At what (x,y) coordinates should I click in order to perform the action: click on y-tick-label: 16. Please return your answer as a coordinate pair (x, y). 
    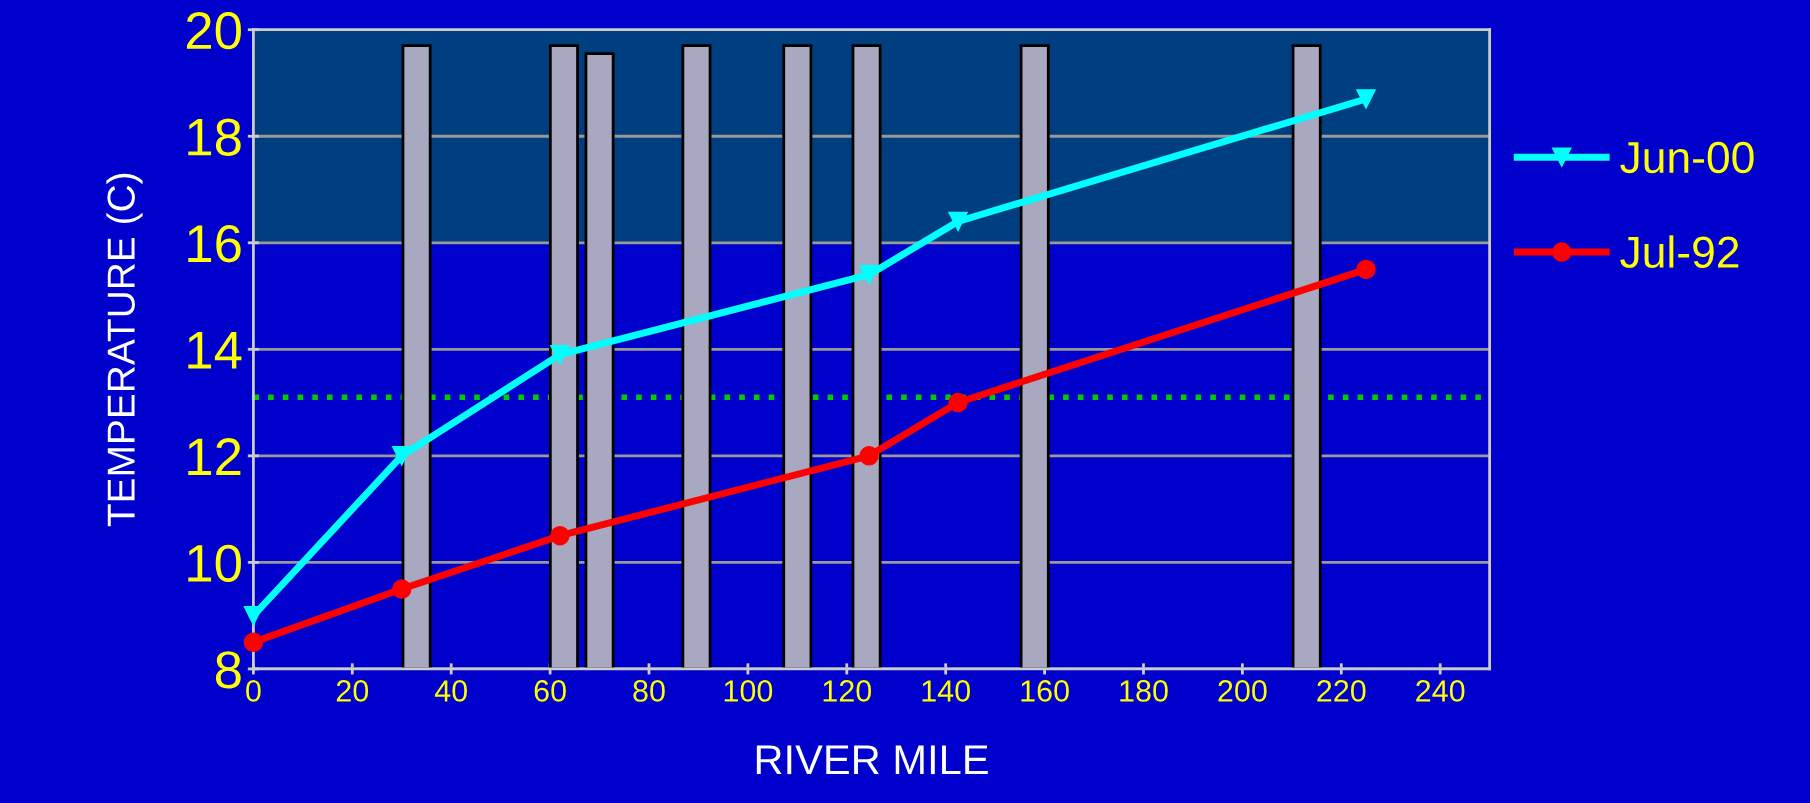
    Looking at the image, I should click on (214, 244).